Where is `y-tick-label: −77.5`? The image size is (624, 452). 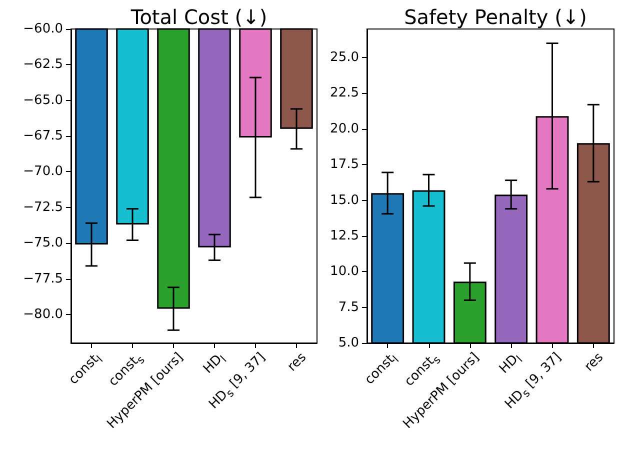 y-tick-label: −77.5 is located at coordinates (43, 278).